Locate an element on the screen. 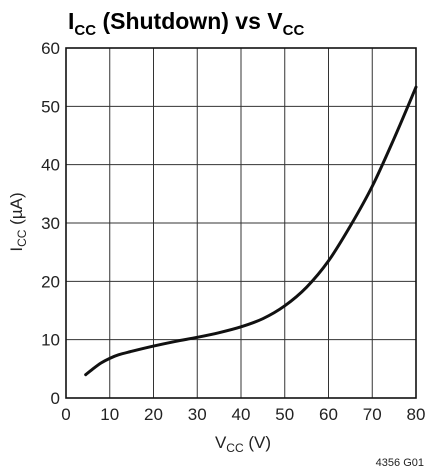 The height and width of the screenshot is (470, 429). x-axis-label-rest: (V) is located at coordinates (257, 442).